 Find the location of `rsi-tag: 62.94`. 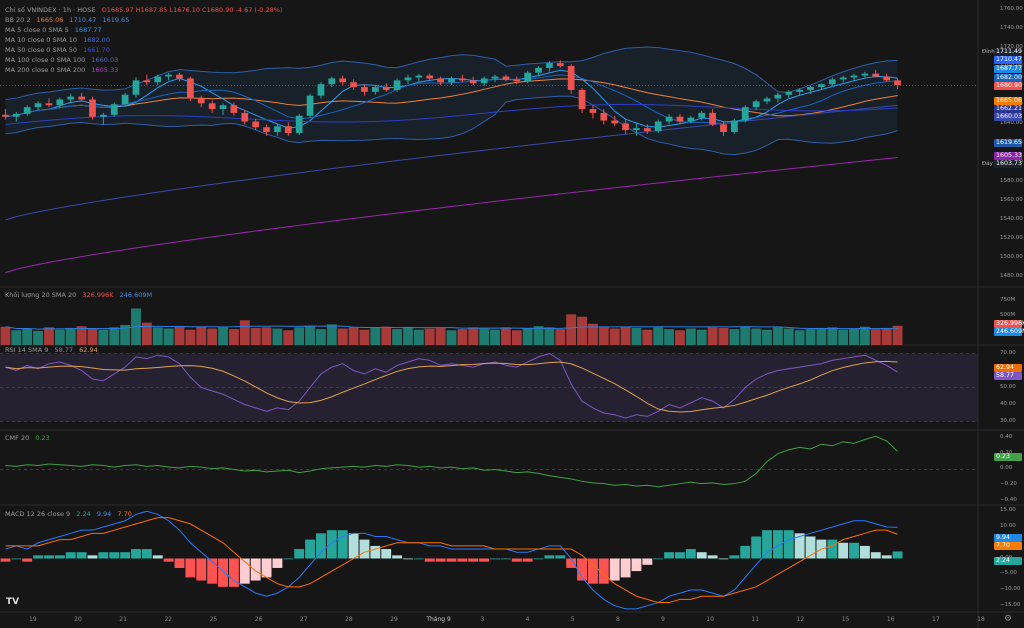

rsi-tag: 62.94 is located at coordinates (1008, 368).